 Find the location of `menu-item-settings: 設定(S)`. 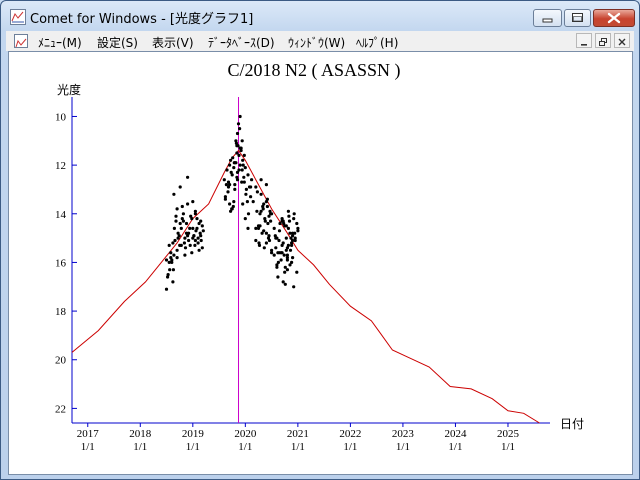

menu-item-settings: 設定(S) is located at coordinates (117, 43).